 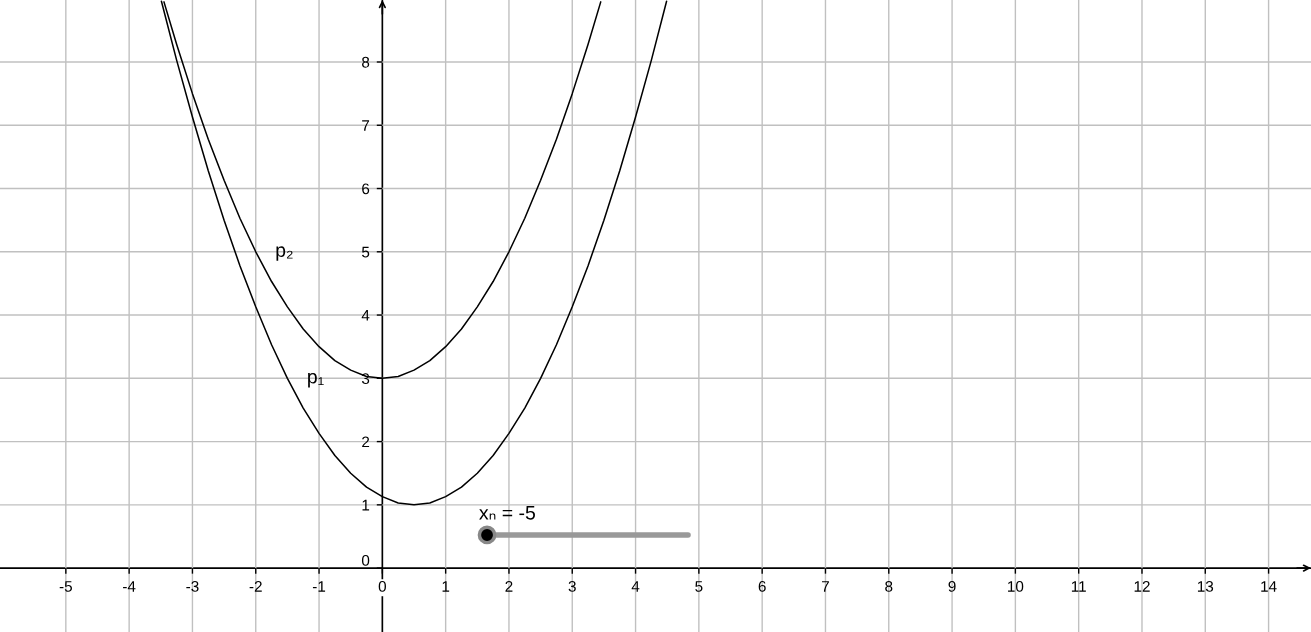 I want to click on y-tick-label: 5, so click(x=365, y=252).